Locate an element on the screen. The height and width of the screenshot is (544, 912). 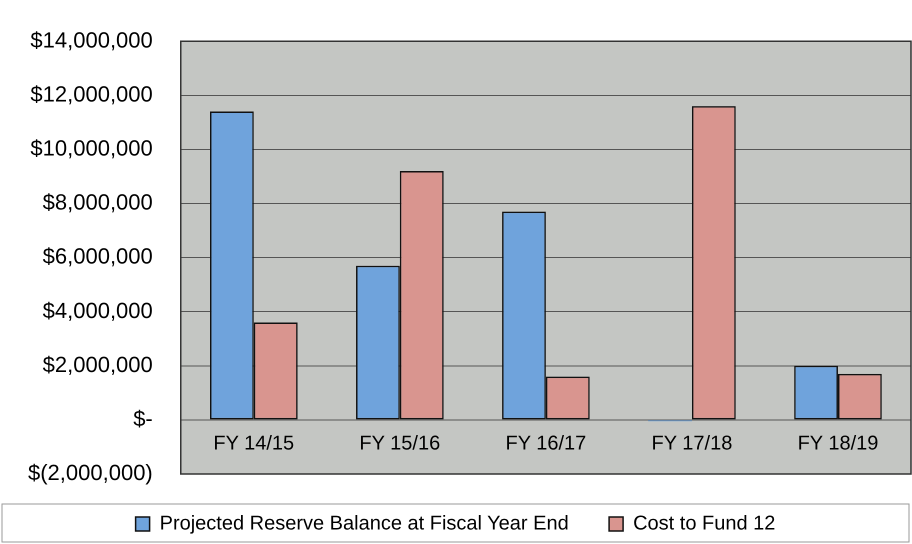
y-tick-label: $12,000,000 is located at coordinates (91, 93).